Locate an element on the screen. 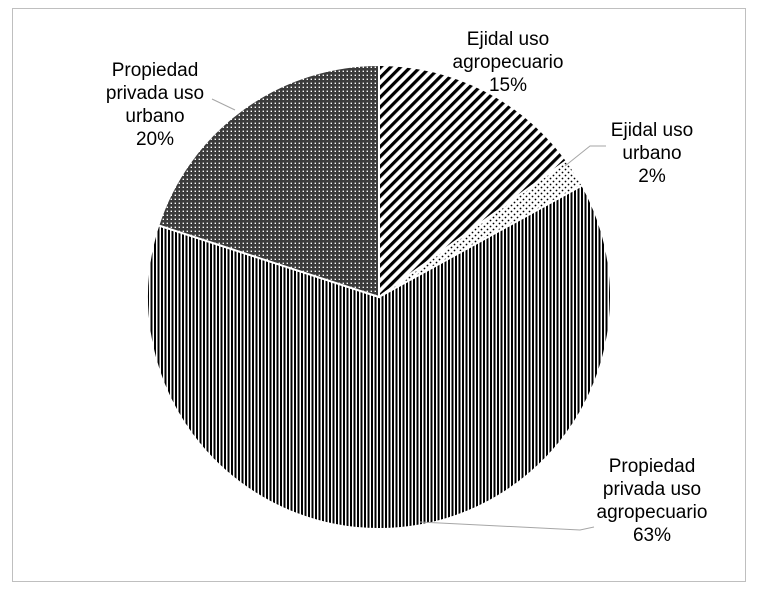  slice-label-2: Ejidal uso urbano 2% is located at coordinates (652, 153).